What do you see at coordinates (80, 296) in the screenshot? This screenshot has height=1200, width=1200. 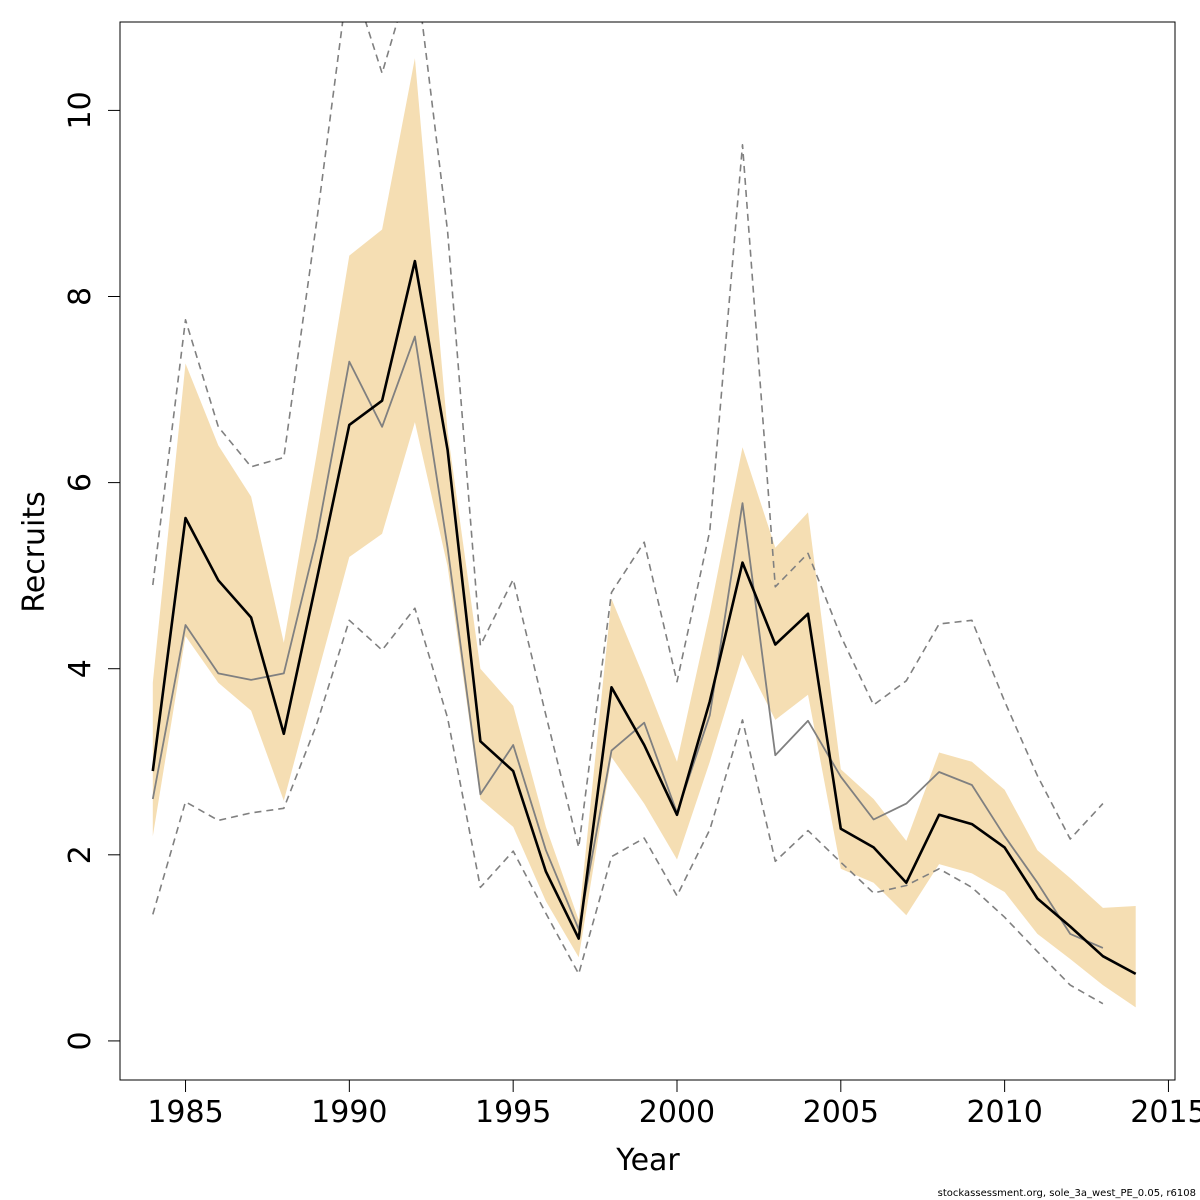 I see `y-tick-label: 8` at bounding box center [80, 296].